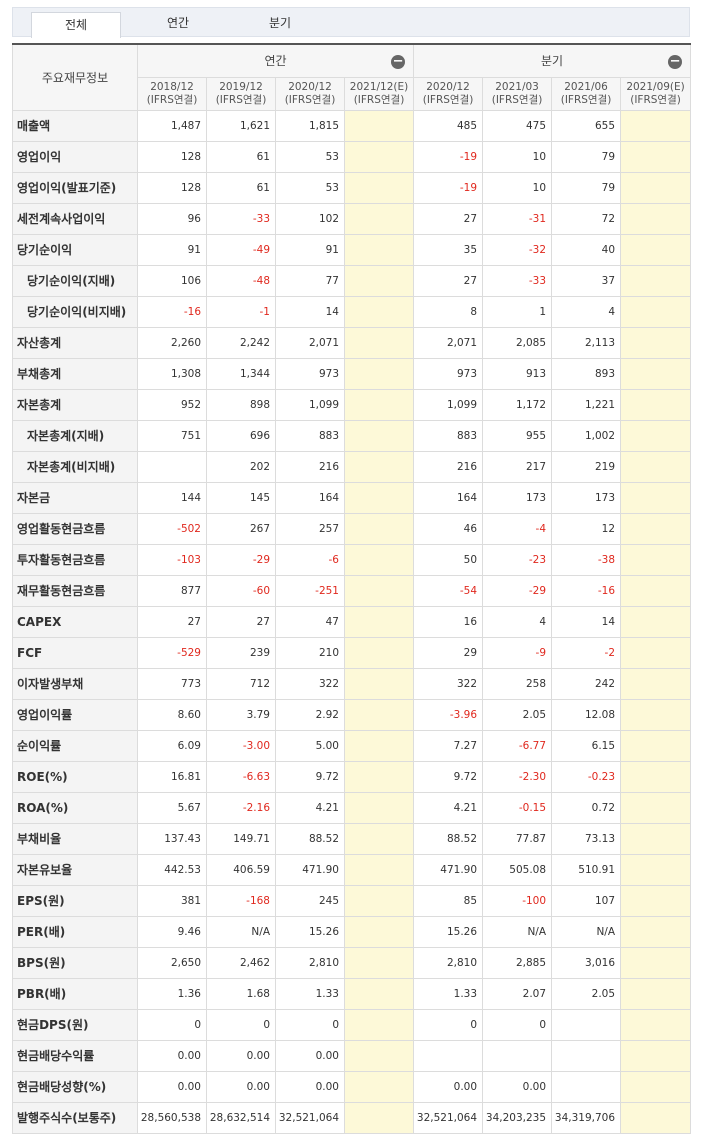  I want to click on table-cell: 210, so click(310, 652).